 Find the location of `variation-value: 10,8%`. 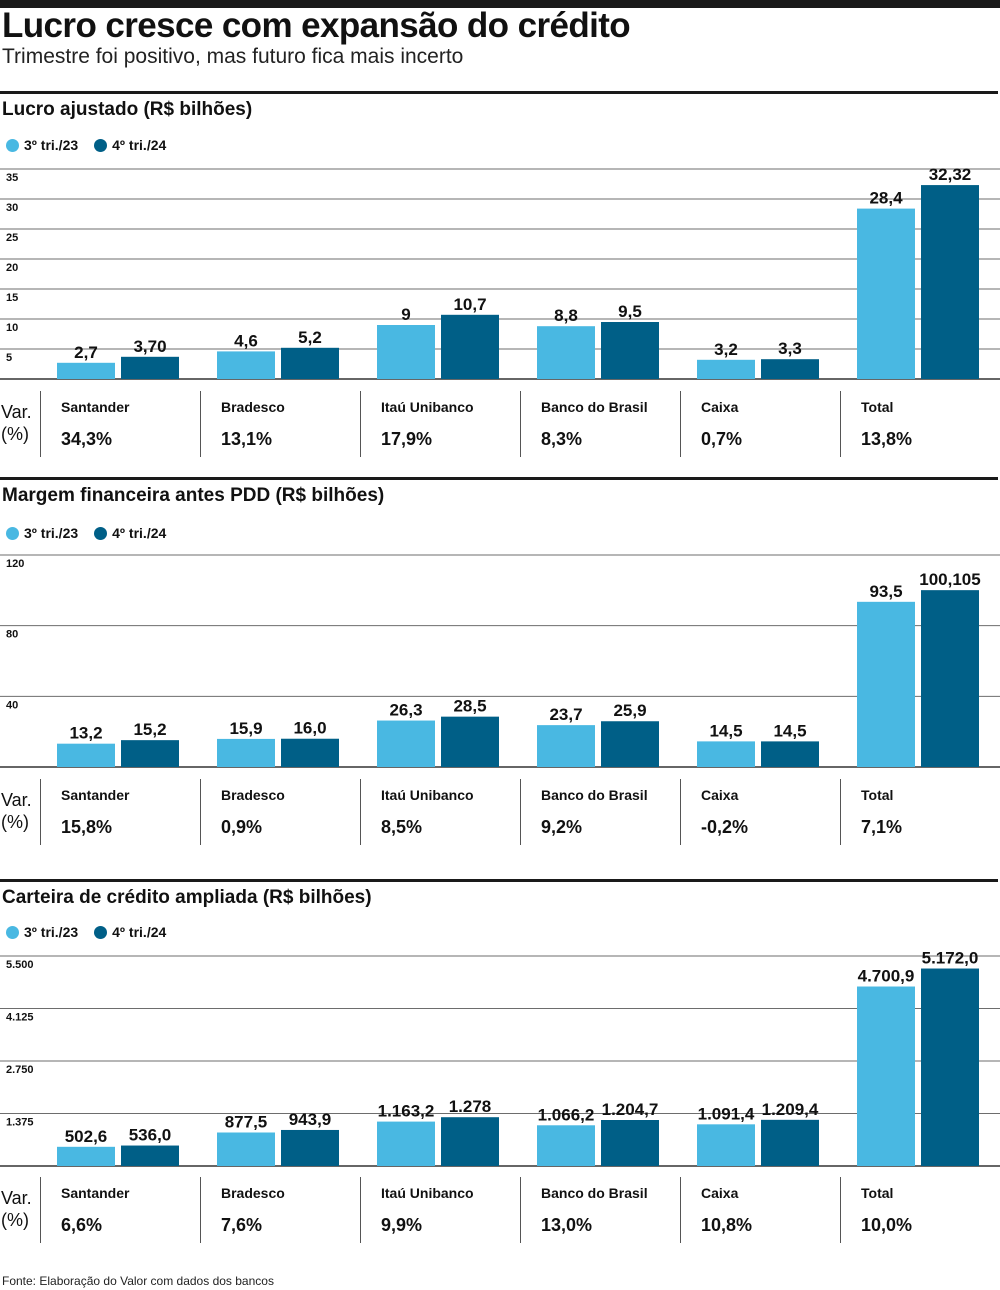

variation-value: 10,8% is located at coordinates (727, 1225).